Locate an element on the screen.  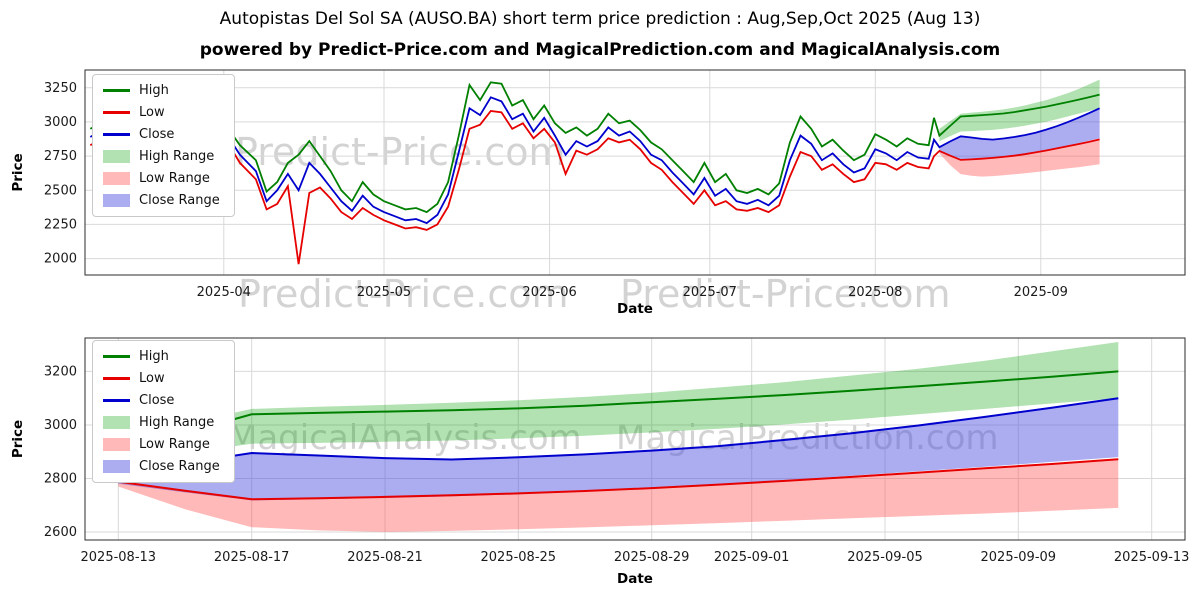
x-tick-label: 2025-09-05 is located at coordinates (885, 557).